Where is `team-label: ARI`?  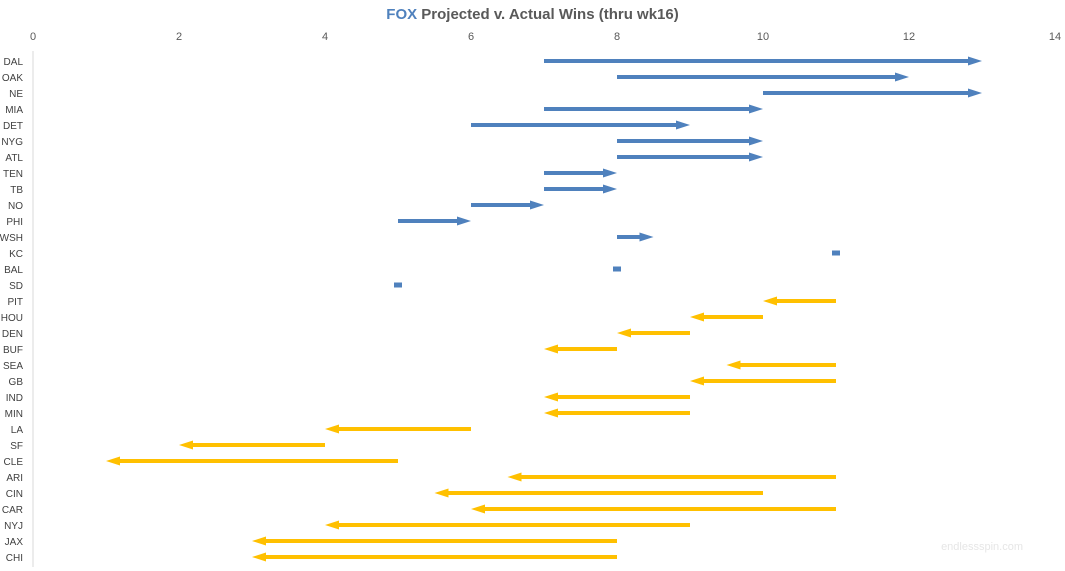 team-label: ARI is located at coordinates (14, 478).